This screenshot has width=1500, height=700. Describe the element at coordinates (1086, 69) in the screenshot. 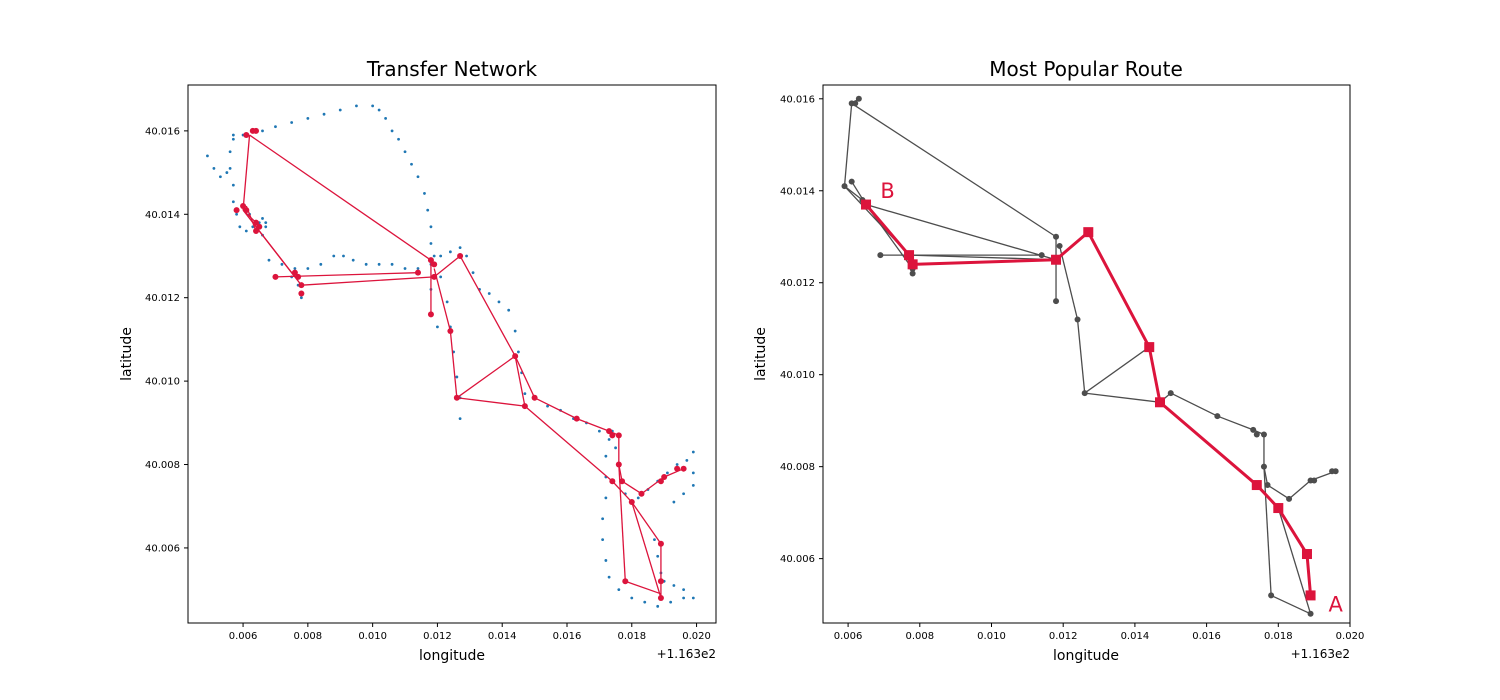

I see `chart-title: Most Popular Route` at that location.